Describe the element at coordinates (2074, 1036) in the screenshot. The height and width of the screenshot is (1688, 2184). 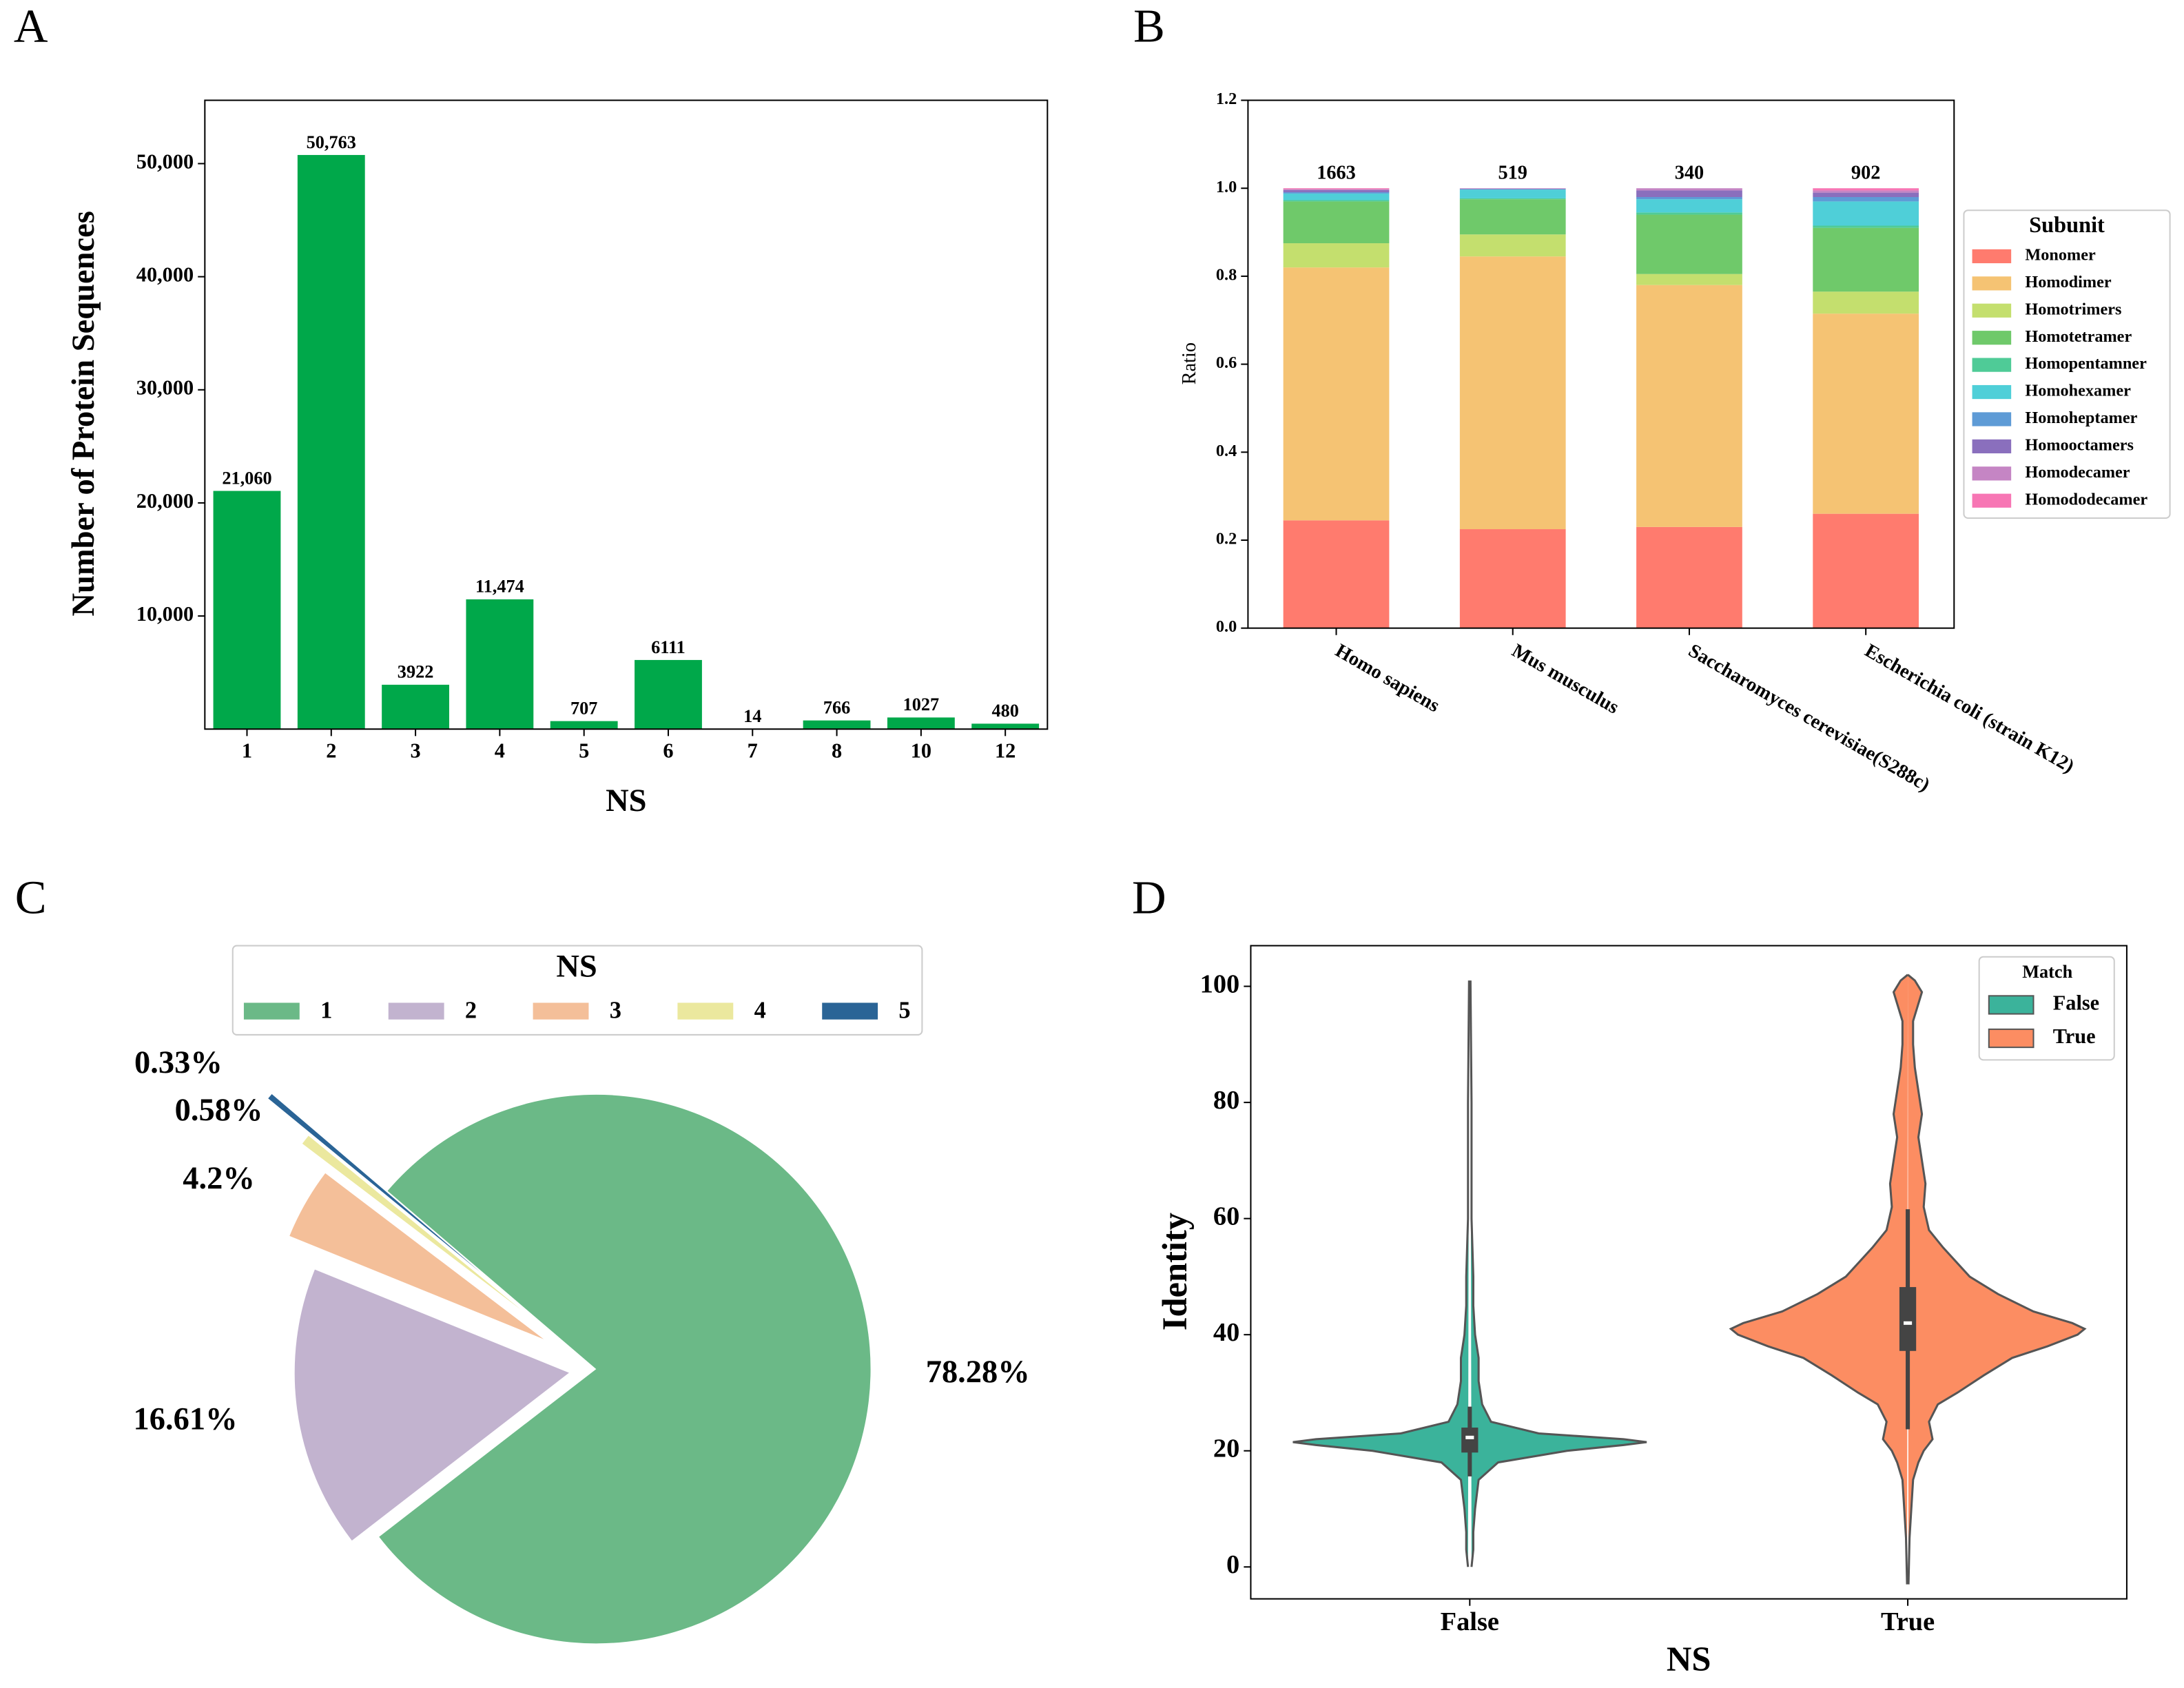
I see `legend-label: True` at that location.